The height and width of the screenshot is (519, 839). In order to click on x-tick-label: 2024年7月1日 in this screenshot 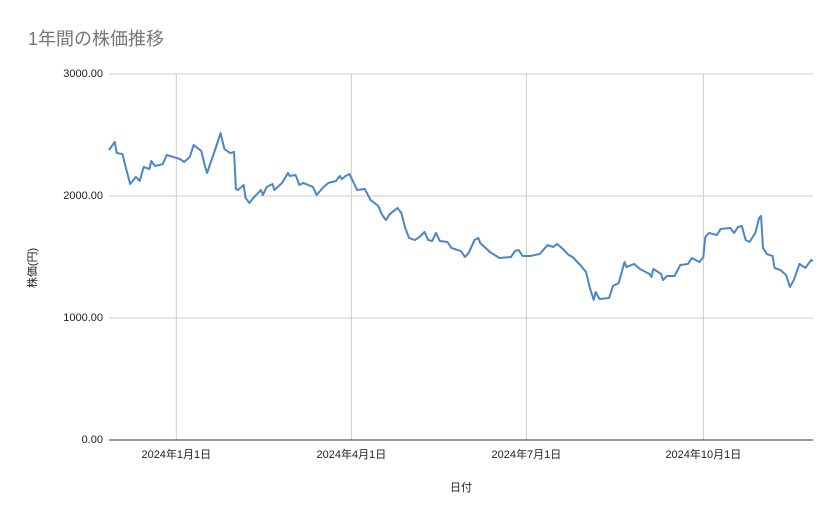, I will do `click(527, 454)`.